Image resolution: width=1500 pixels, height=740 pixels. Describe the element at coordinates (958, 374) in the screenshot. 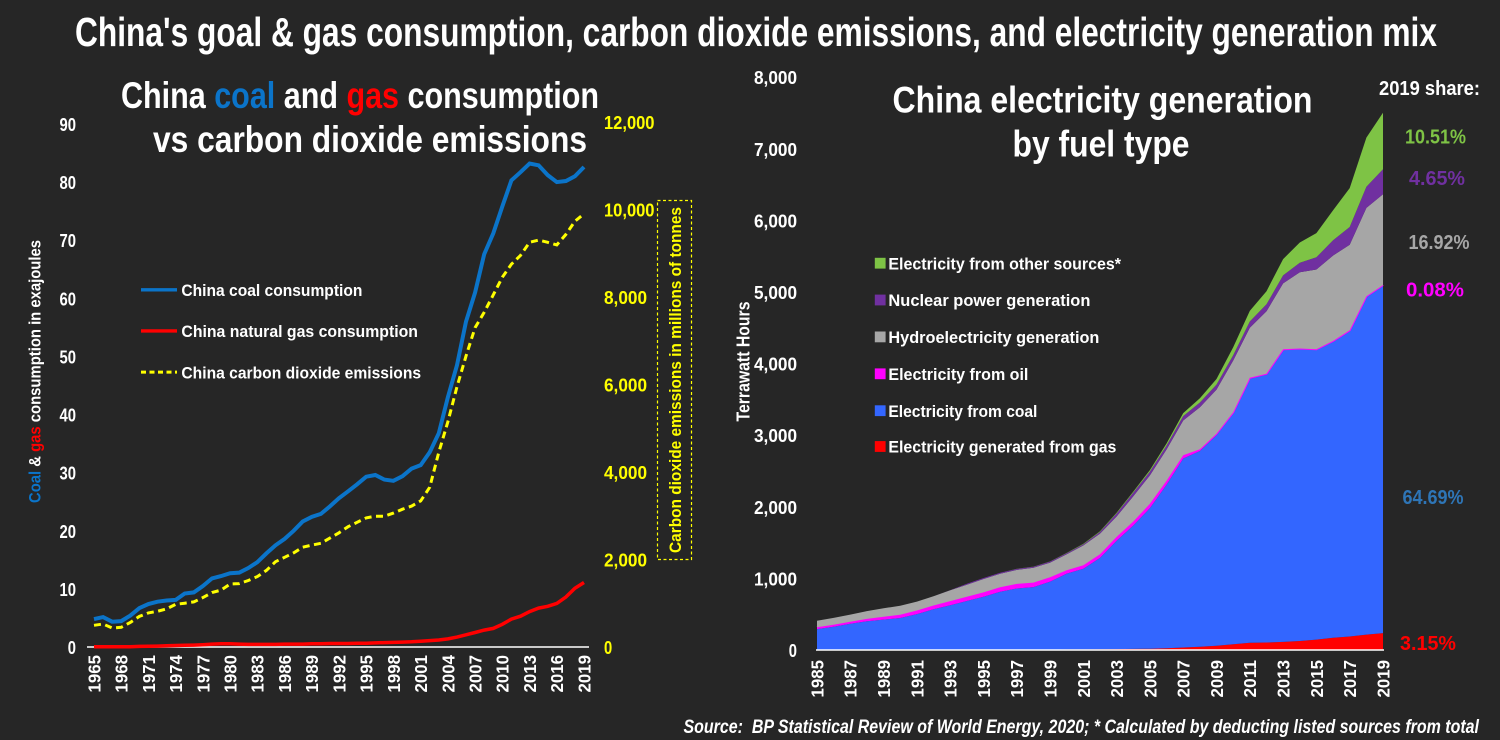

I see `svg-text: Electricity from oil` at that location.